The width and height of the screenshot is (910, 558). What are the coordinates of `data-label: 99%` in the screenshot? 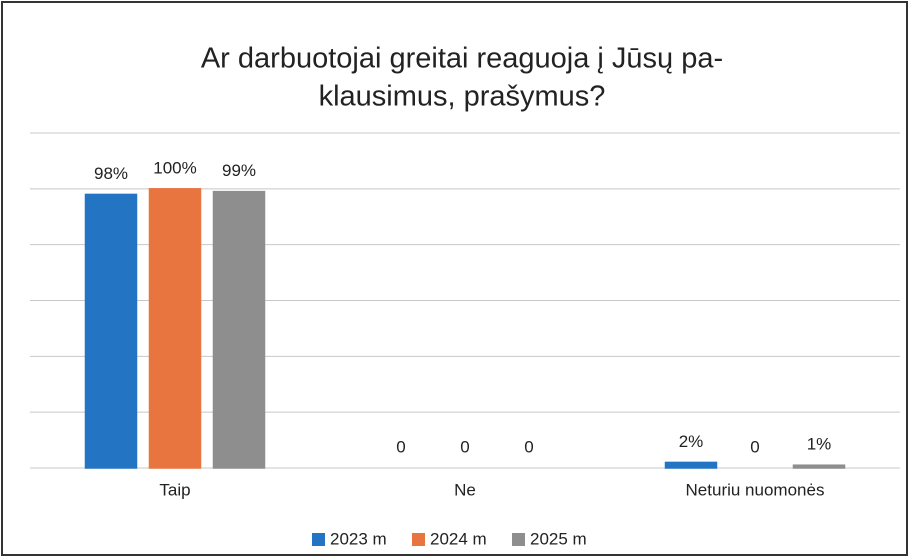 It's located at (239, 170).